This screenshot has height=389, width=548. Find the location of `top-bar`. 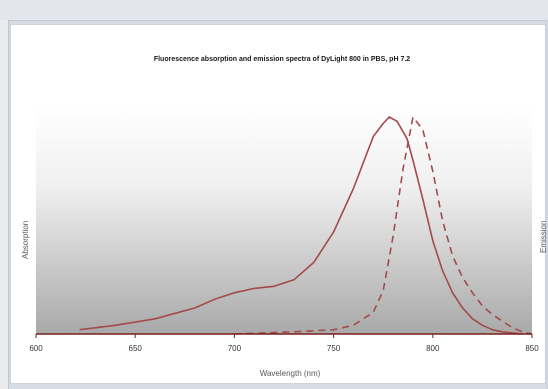

top-bar is located at coordinates (274, 10).